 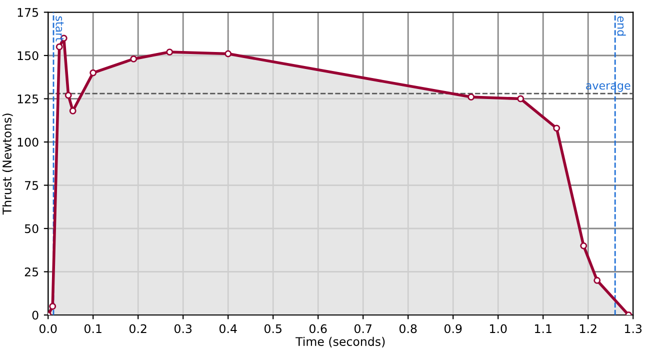 I want to click on y-tick-label: 0, so click(x=35, y=315).